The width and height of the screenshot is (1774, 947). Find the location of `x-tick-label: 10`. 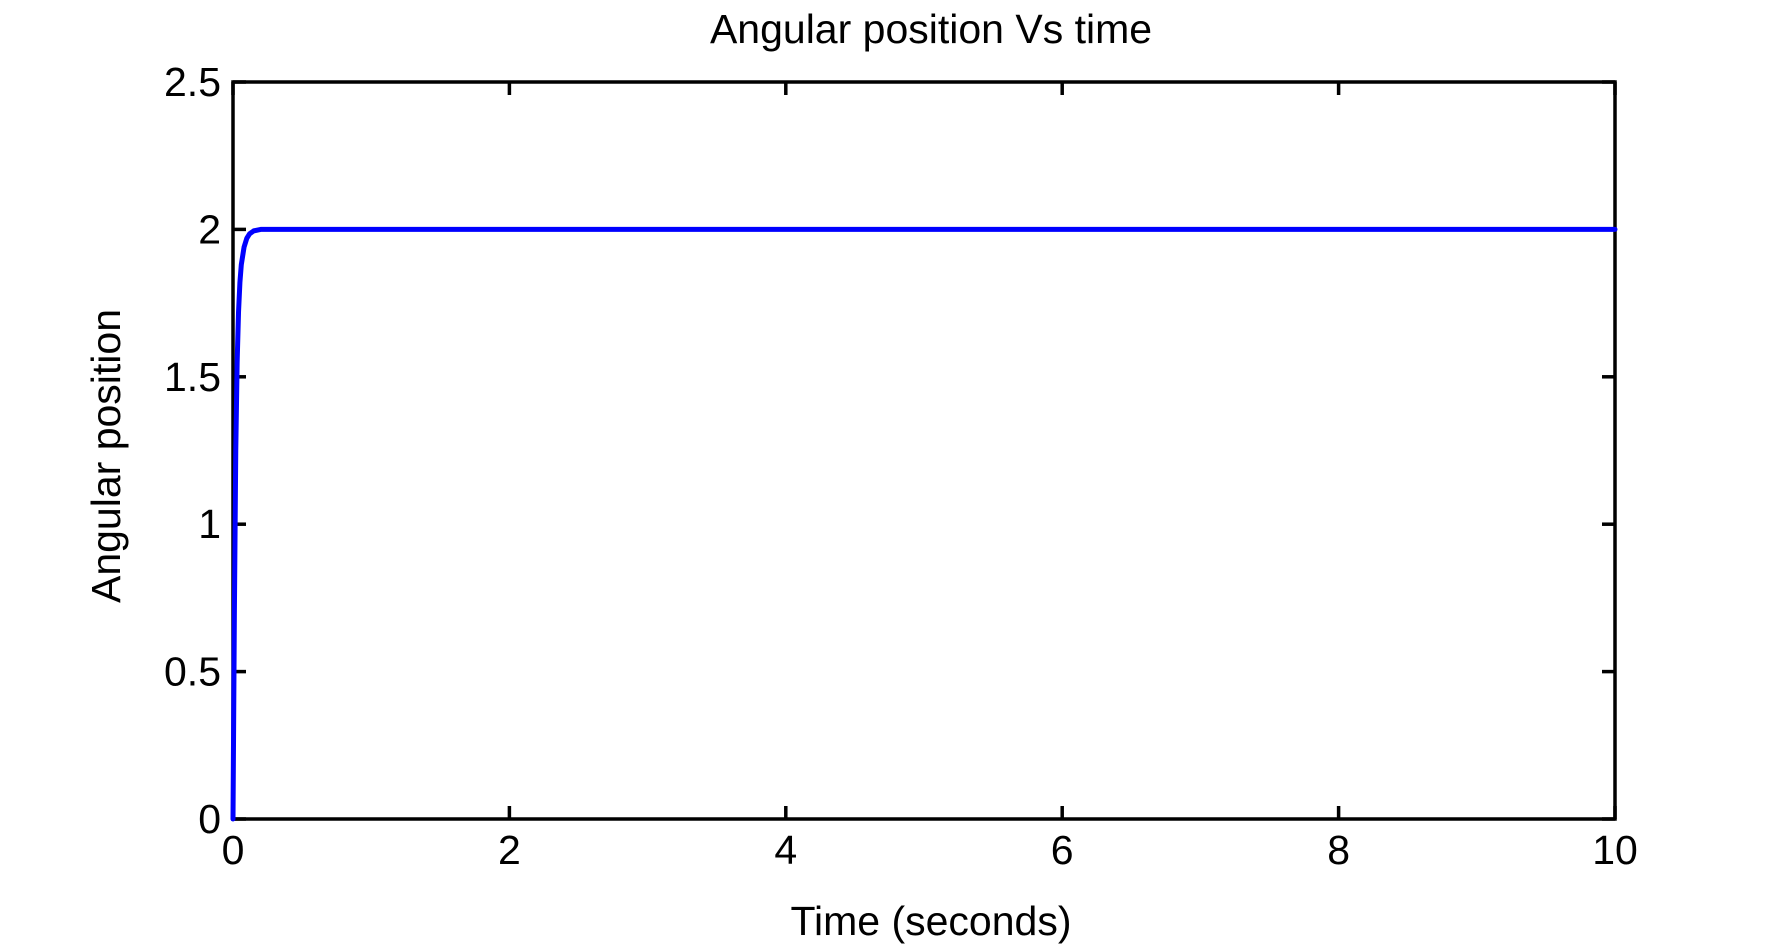

x-tick-label: 10 is located at coordinates (1615, 850).